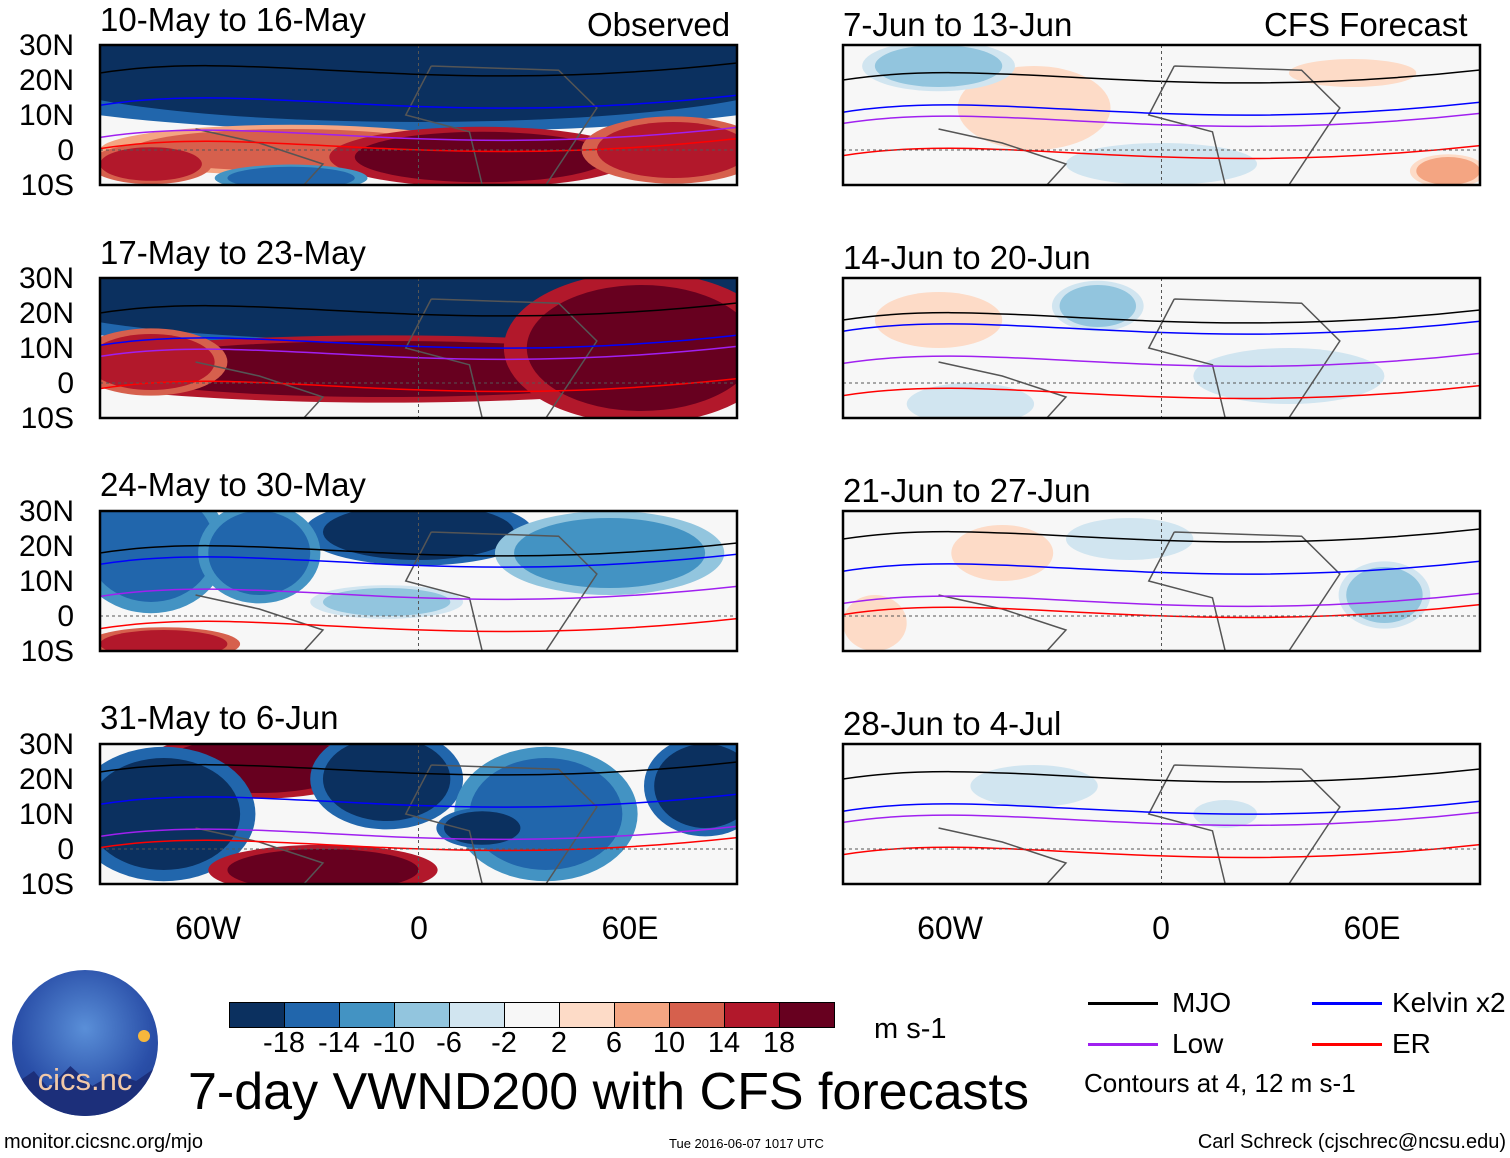 This screenshot has width=1510, height=1158. What do you see at coordinates (659, 24) in the screenshot?
I see `observed-label: Observed` at bounding box center [659, 24].